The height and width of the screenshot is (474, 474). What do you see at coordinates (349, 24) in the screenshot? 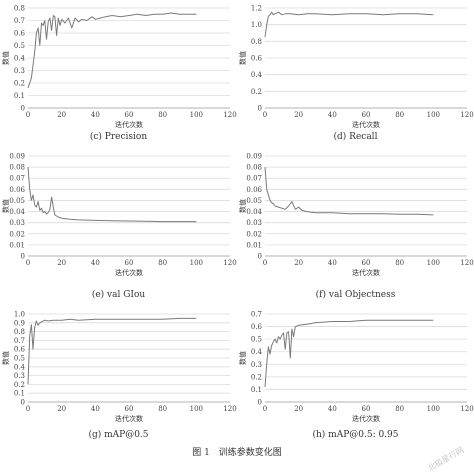
I see `chart1-series-line` at bounding box center [349, 24].